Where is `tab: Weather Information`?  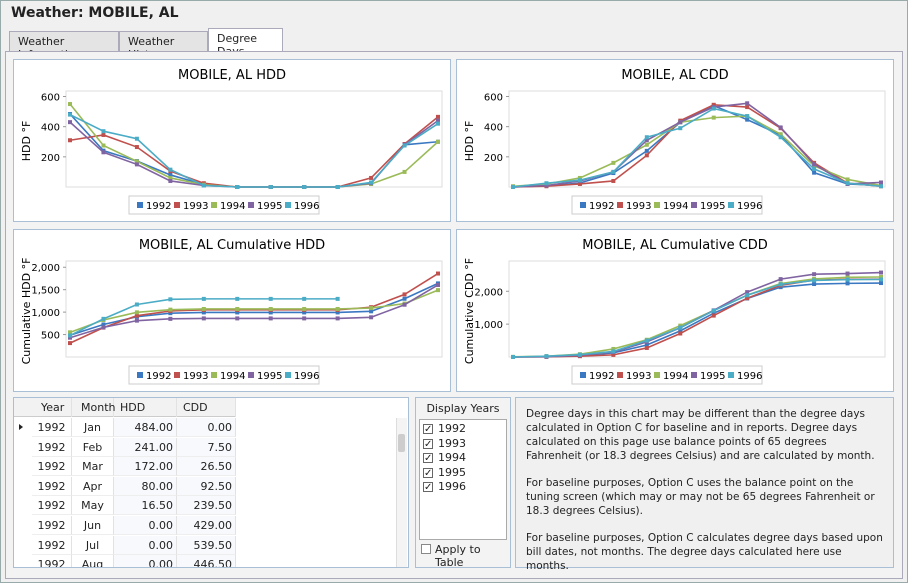 tab: Weather Information is located at coordinates (64, 46).